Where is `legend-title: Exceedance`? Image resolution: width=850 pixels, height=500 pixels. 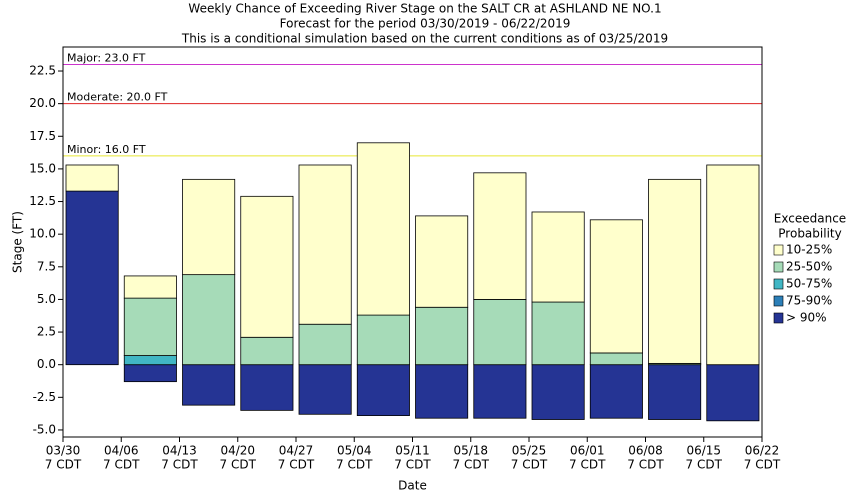
legend-title: Exceedance is located at coordinates (810, 219).